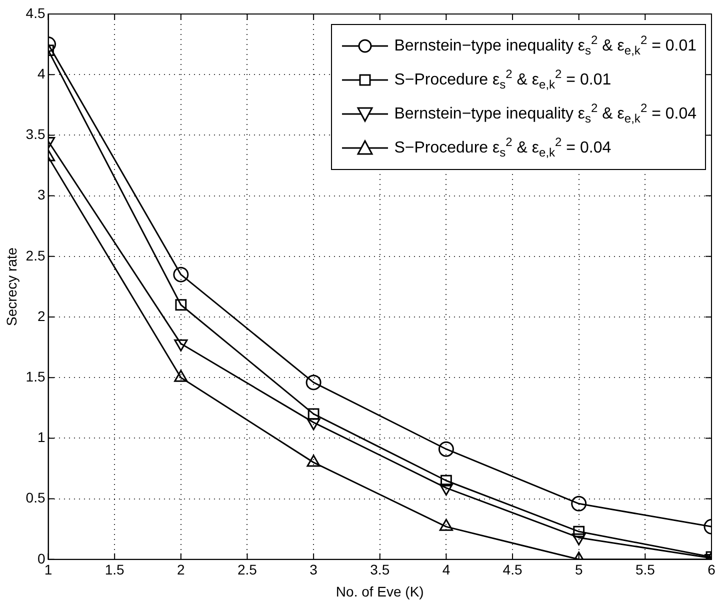 The width and height of the screenshot is (720, 605). Describe the element at coordinates (512, 570) in the screenshot. I see `x-tick-label: 4.5` at that location.